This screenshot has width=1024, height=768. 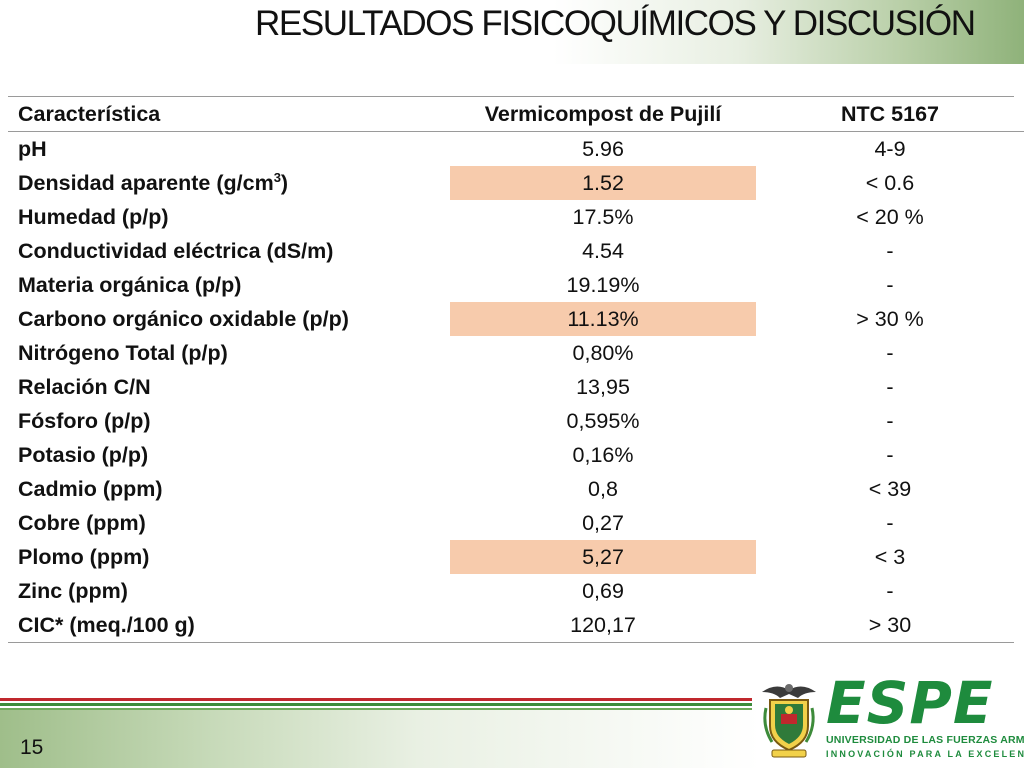 I want to click on table-row: Densidad aparente (g/cm3) 1.52 < 0.6, so click(x=516, y=183).